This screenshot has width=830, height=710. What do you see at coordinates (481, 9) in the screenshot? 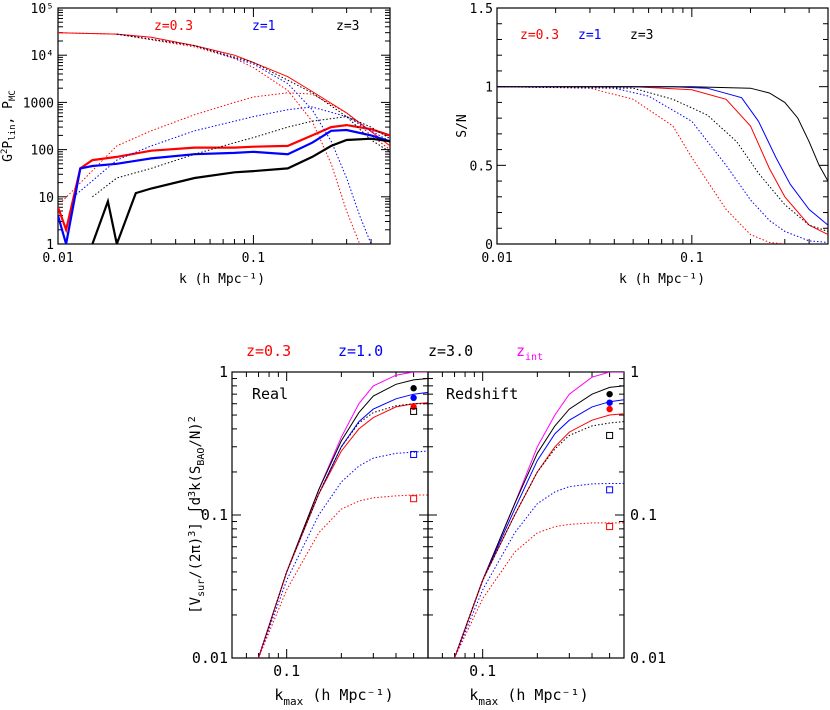
I see `y-tick-label: 1.5` at bounding box center [481, 9].